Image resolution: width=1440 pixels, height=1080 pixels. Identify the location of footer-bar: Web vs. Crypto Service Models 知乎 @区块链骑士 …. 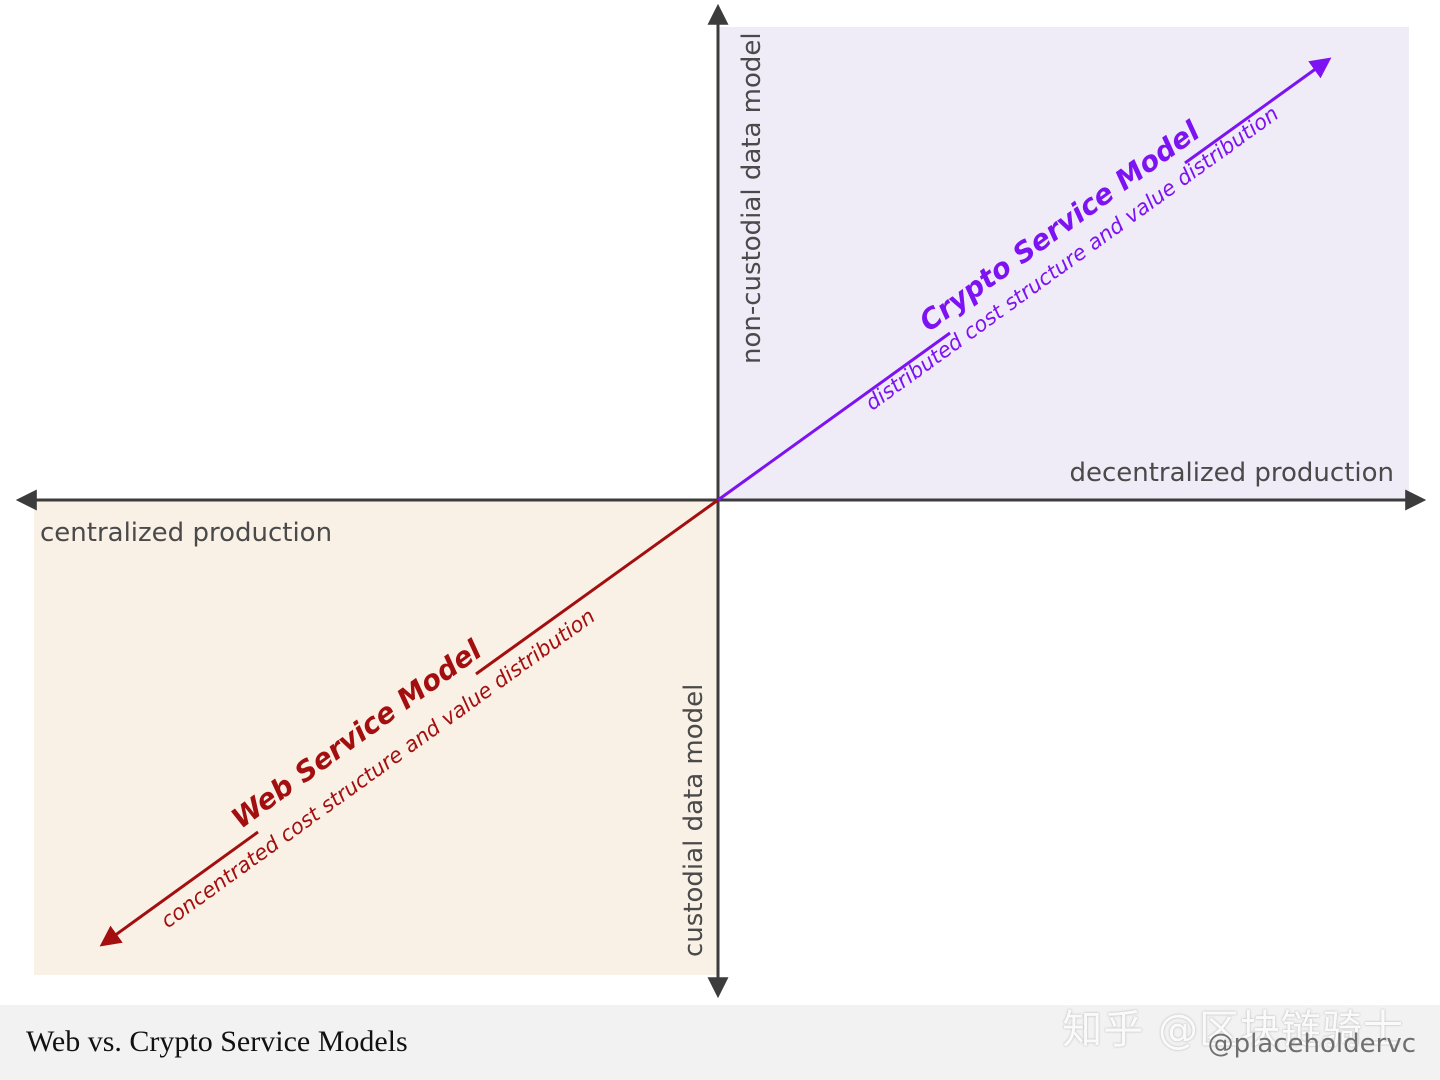
(720, 1042).